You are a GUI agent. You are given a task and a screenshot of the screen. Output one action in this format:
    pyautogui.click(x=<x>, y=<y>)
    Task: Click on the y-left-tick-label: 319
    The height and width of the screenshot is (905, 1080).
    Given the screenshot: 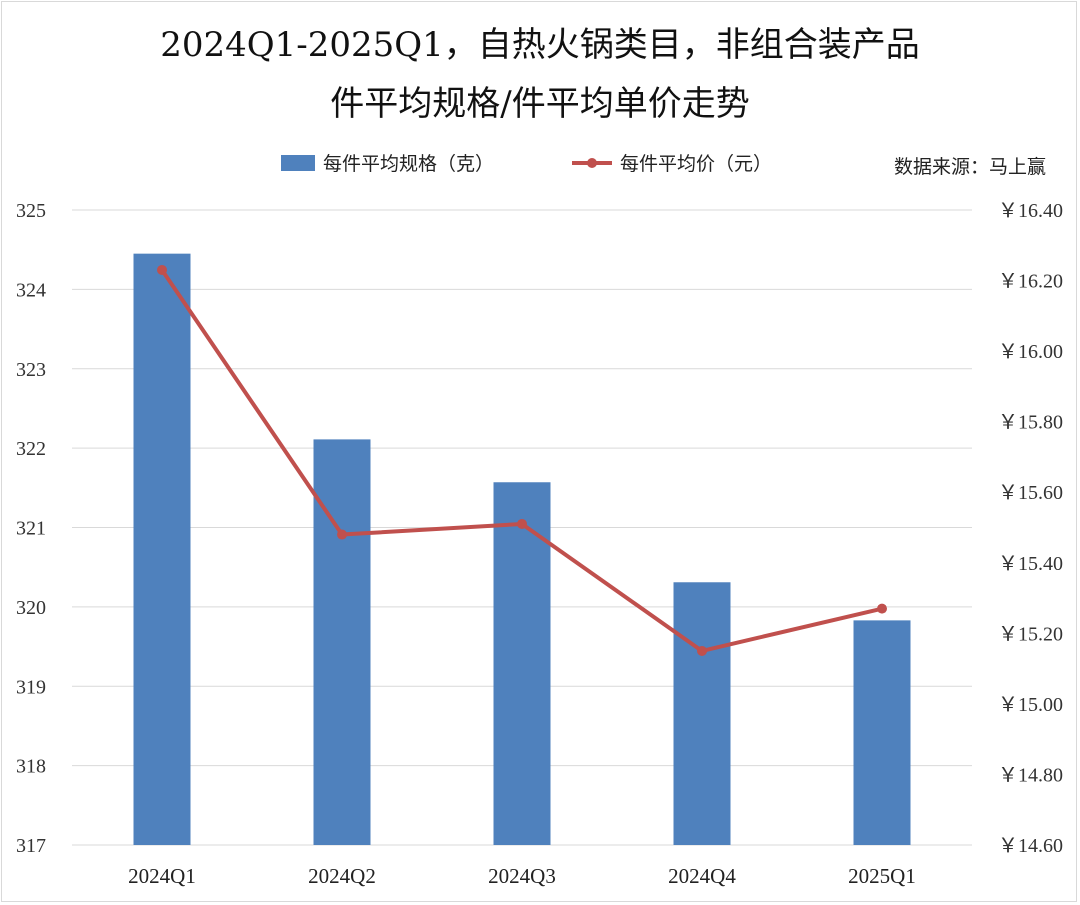 What is the action you would take?
    pyautogui.click(x=31, y=687)
    